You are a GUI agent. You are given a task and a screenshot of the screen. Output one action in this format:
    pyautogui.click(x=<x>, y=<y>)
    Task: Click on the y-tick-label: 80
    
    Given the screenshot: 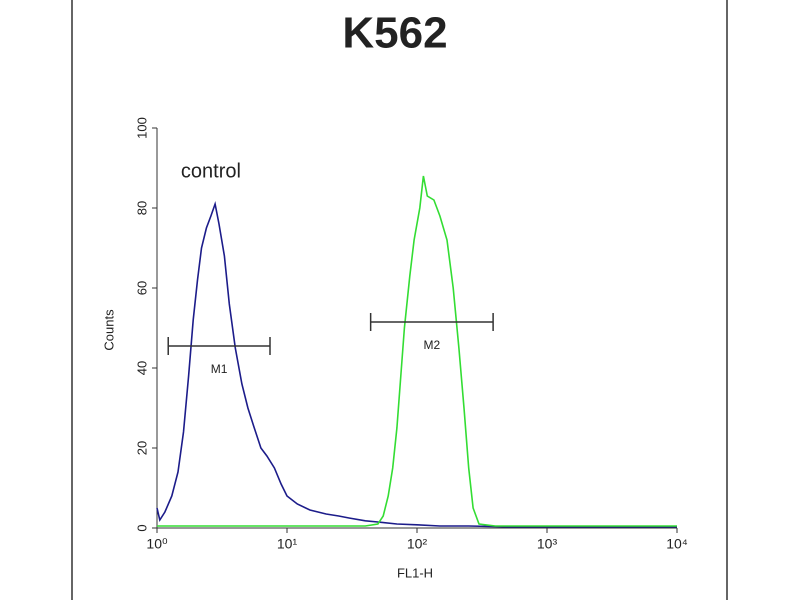 What is the action you would take?
    pyautogui.click(x=141, y=208)
    